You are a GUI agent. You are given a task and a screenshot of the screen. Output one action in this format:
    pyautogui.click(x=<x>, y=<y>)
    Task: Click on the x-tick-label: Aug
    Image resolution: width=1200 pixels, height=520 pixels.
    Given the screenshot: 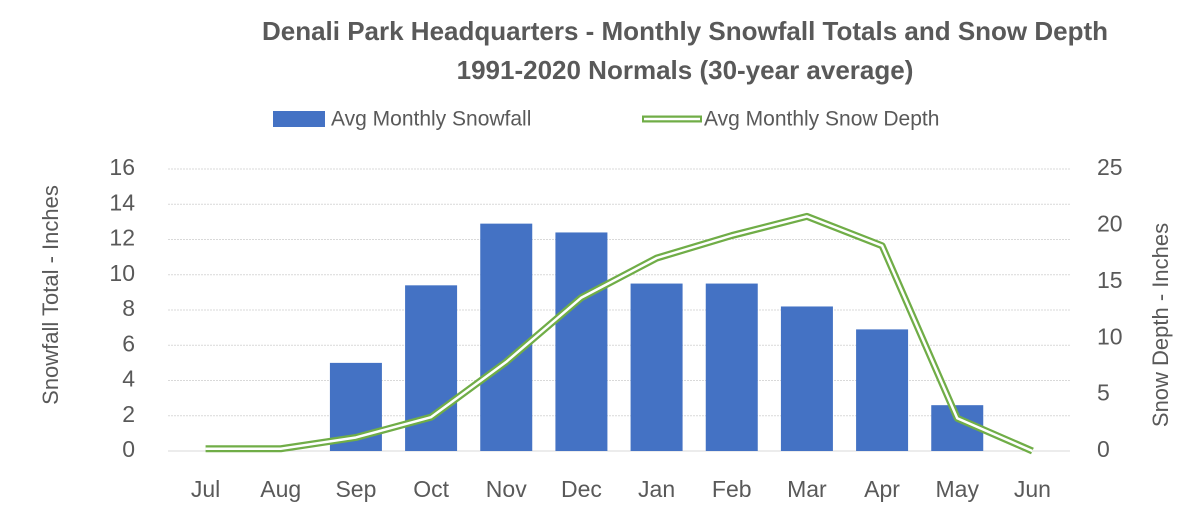 What is the action you would take?
    pyautogui.click(x=280, y=489)
    